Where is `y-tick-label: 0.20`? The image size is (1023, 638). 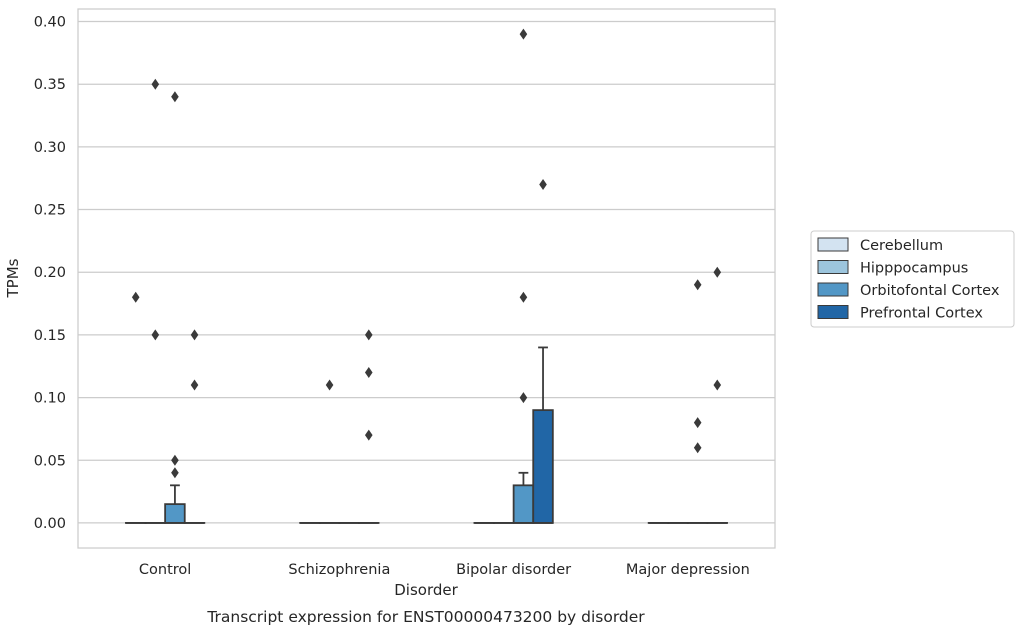 y-tick-label: 0.20 is located at coordinates (50, 273).